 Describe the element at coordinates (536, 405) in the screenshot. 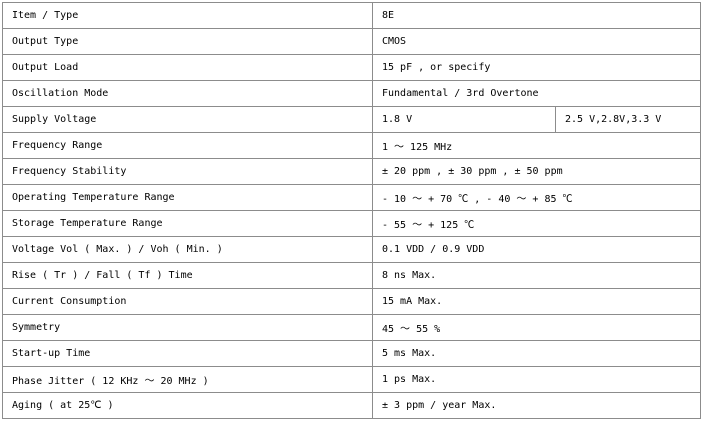

I see `spec-value: ± 3 ppm / year Max.` at that location.